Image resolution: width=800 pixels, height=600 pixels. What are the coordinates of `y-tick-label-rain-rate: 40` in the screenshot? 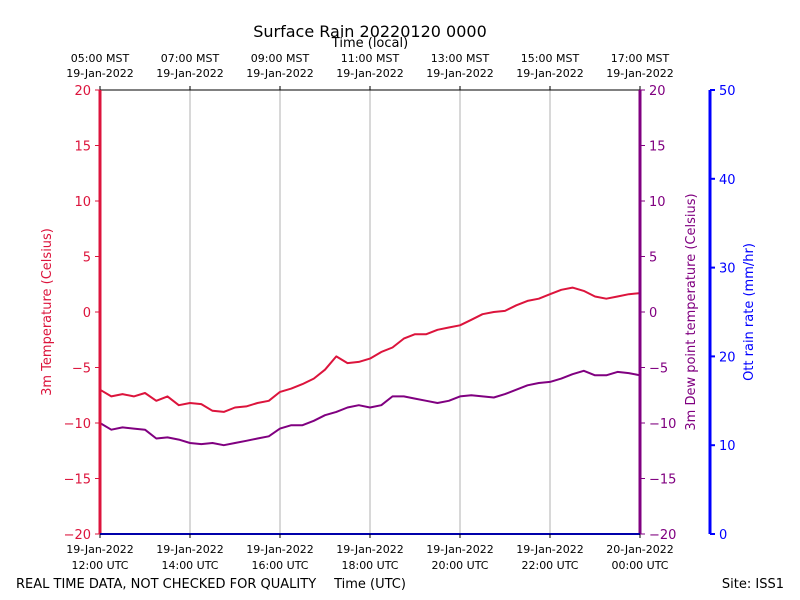 It's located at (727, 180).